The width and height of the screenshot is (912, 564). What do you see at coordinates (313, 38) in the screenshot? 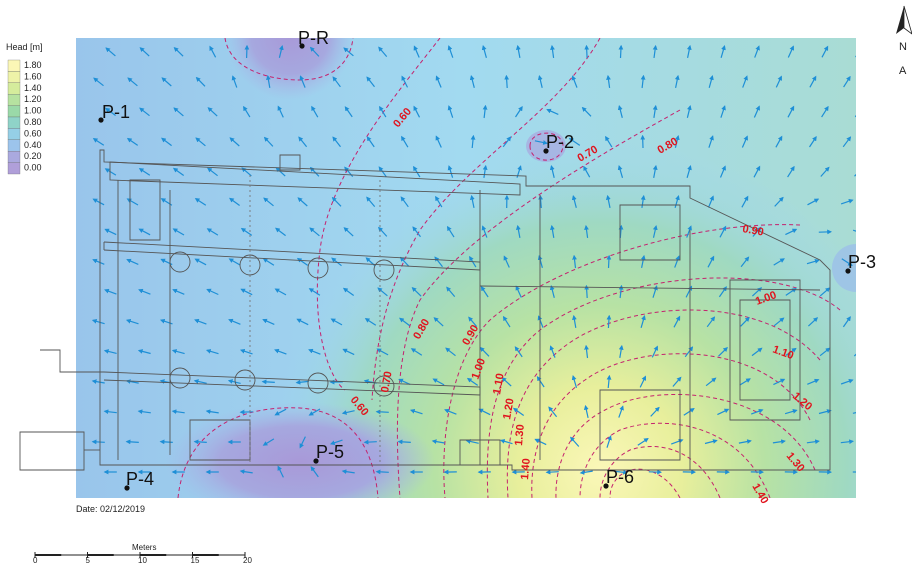
I see `well-p-r: P-R` at bounding box center [313, 38].